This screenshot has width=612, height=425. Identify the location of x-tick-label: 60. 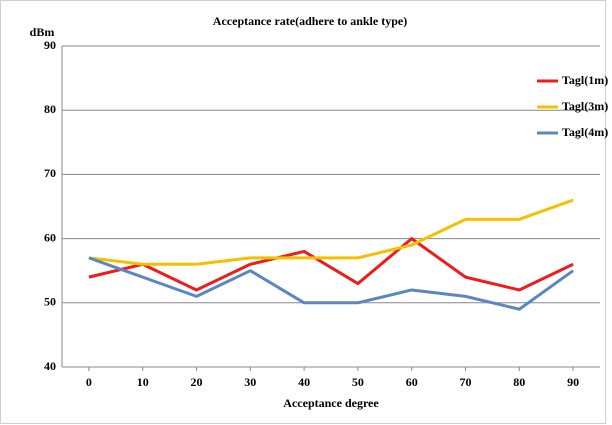
(412, 382).